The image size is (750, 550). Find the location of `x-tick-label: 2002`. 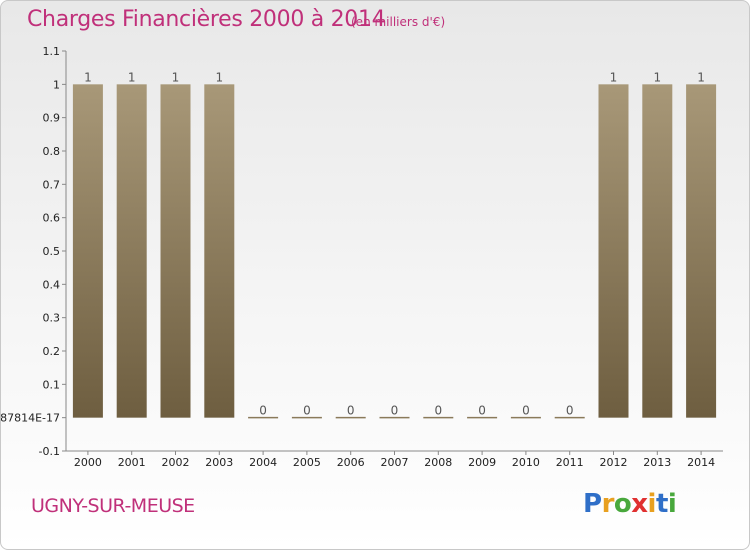

x-tick-label: 2002 is located at coordinates (176, 462).